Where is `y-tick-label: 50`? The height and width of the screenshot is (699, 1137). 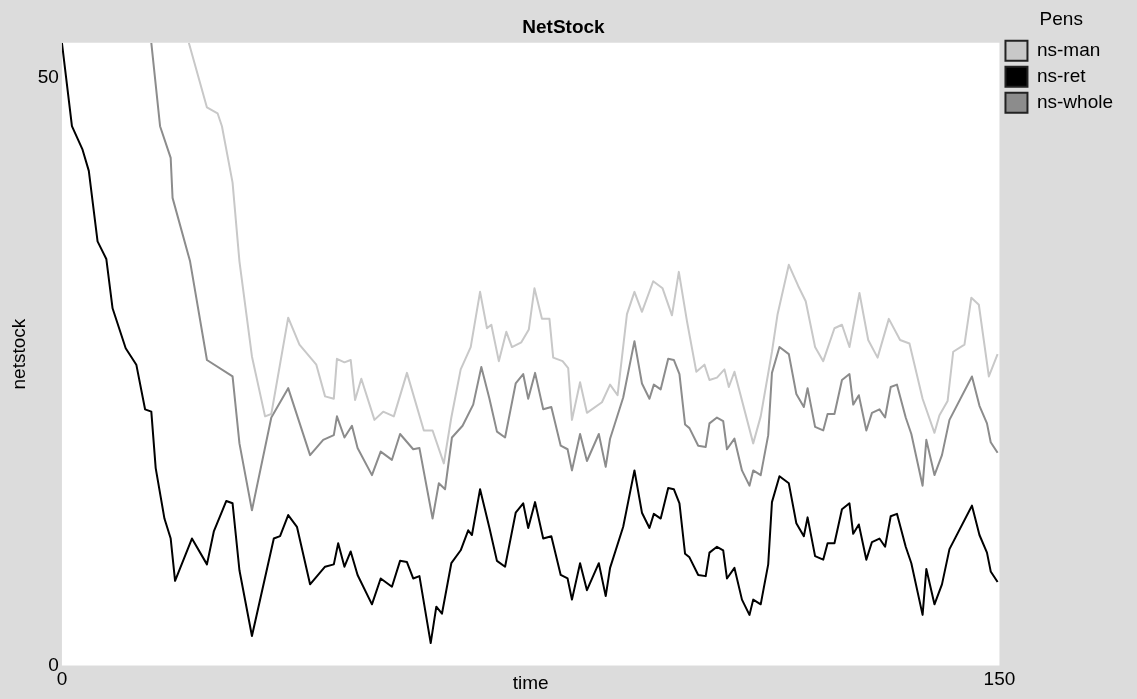
y-tick-label: 50 is located at coordinates (48, 77).